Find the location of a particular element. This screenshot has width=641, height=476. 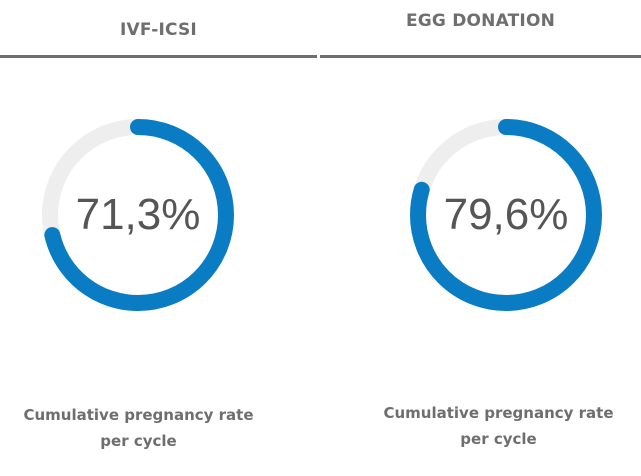

panel-title: EGG DONATION is located at coordinates (480, 21).